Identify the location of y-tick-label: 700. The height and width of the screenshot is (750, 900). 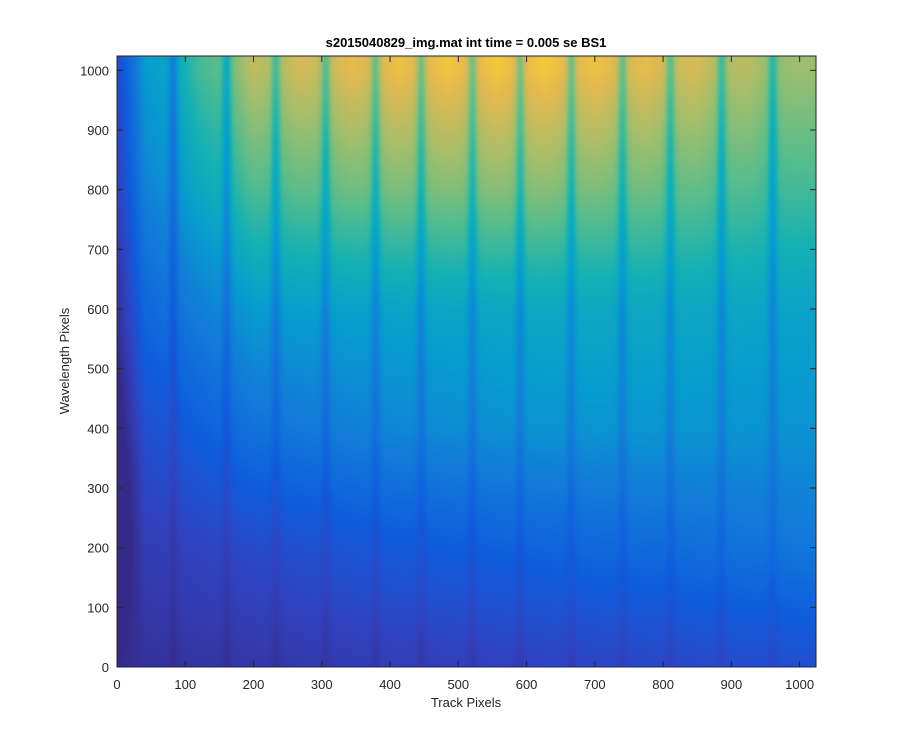
(98, 249).